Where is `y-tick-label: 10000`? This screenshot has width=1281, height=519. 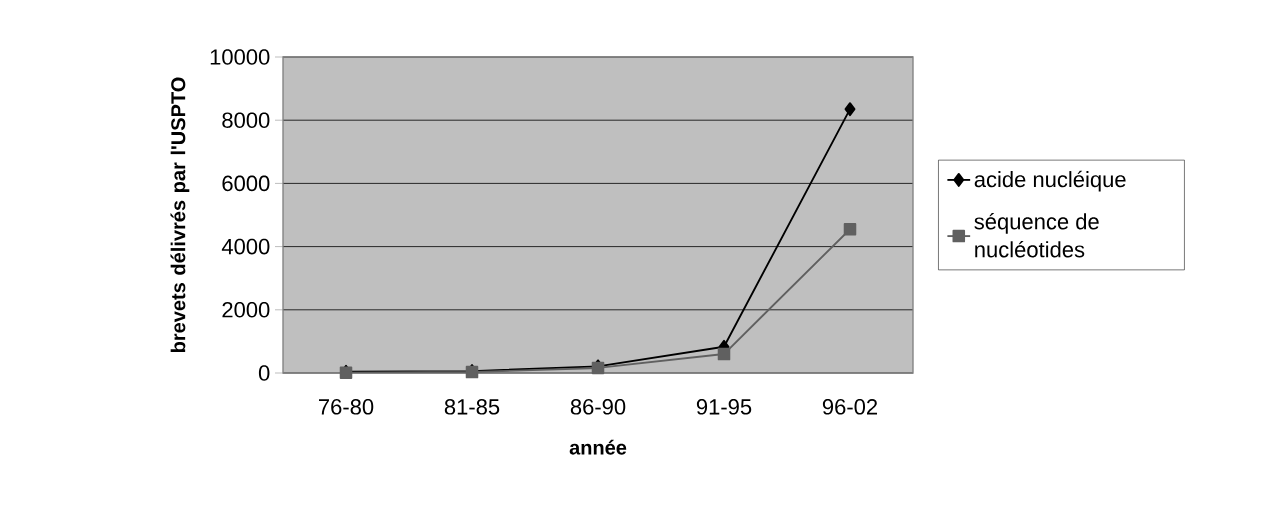
y-tick-label: 10000 is located at coordinates (240, 57).